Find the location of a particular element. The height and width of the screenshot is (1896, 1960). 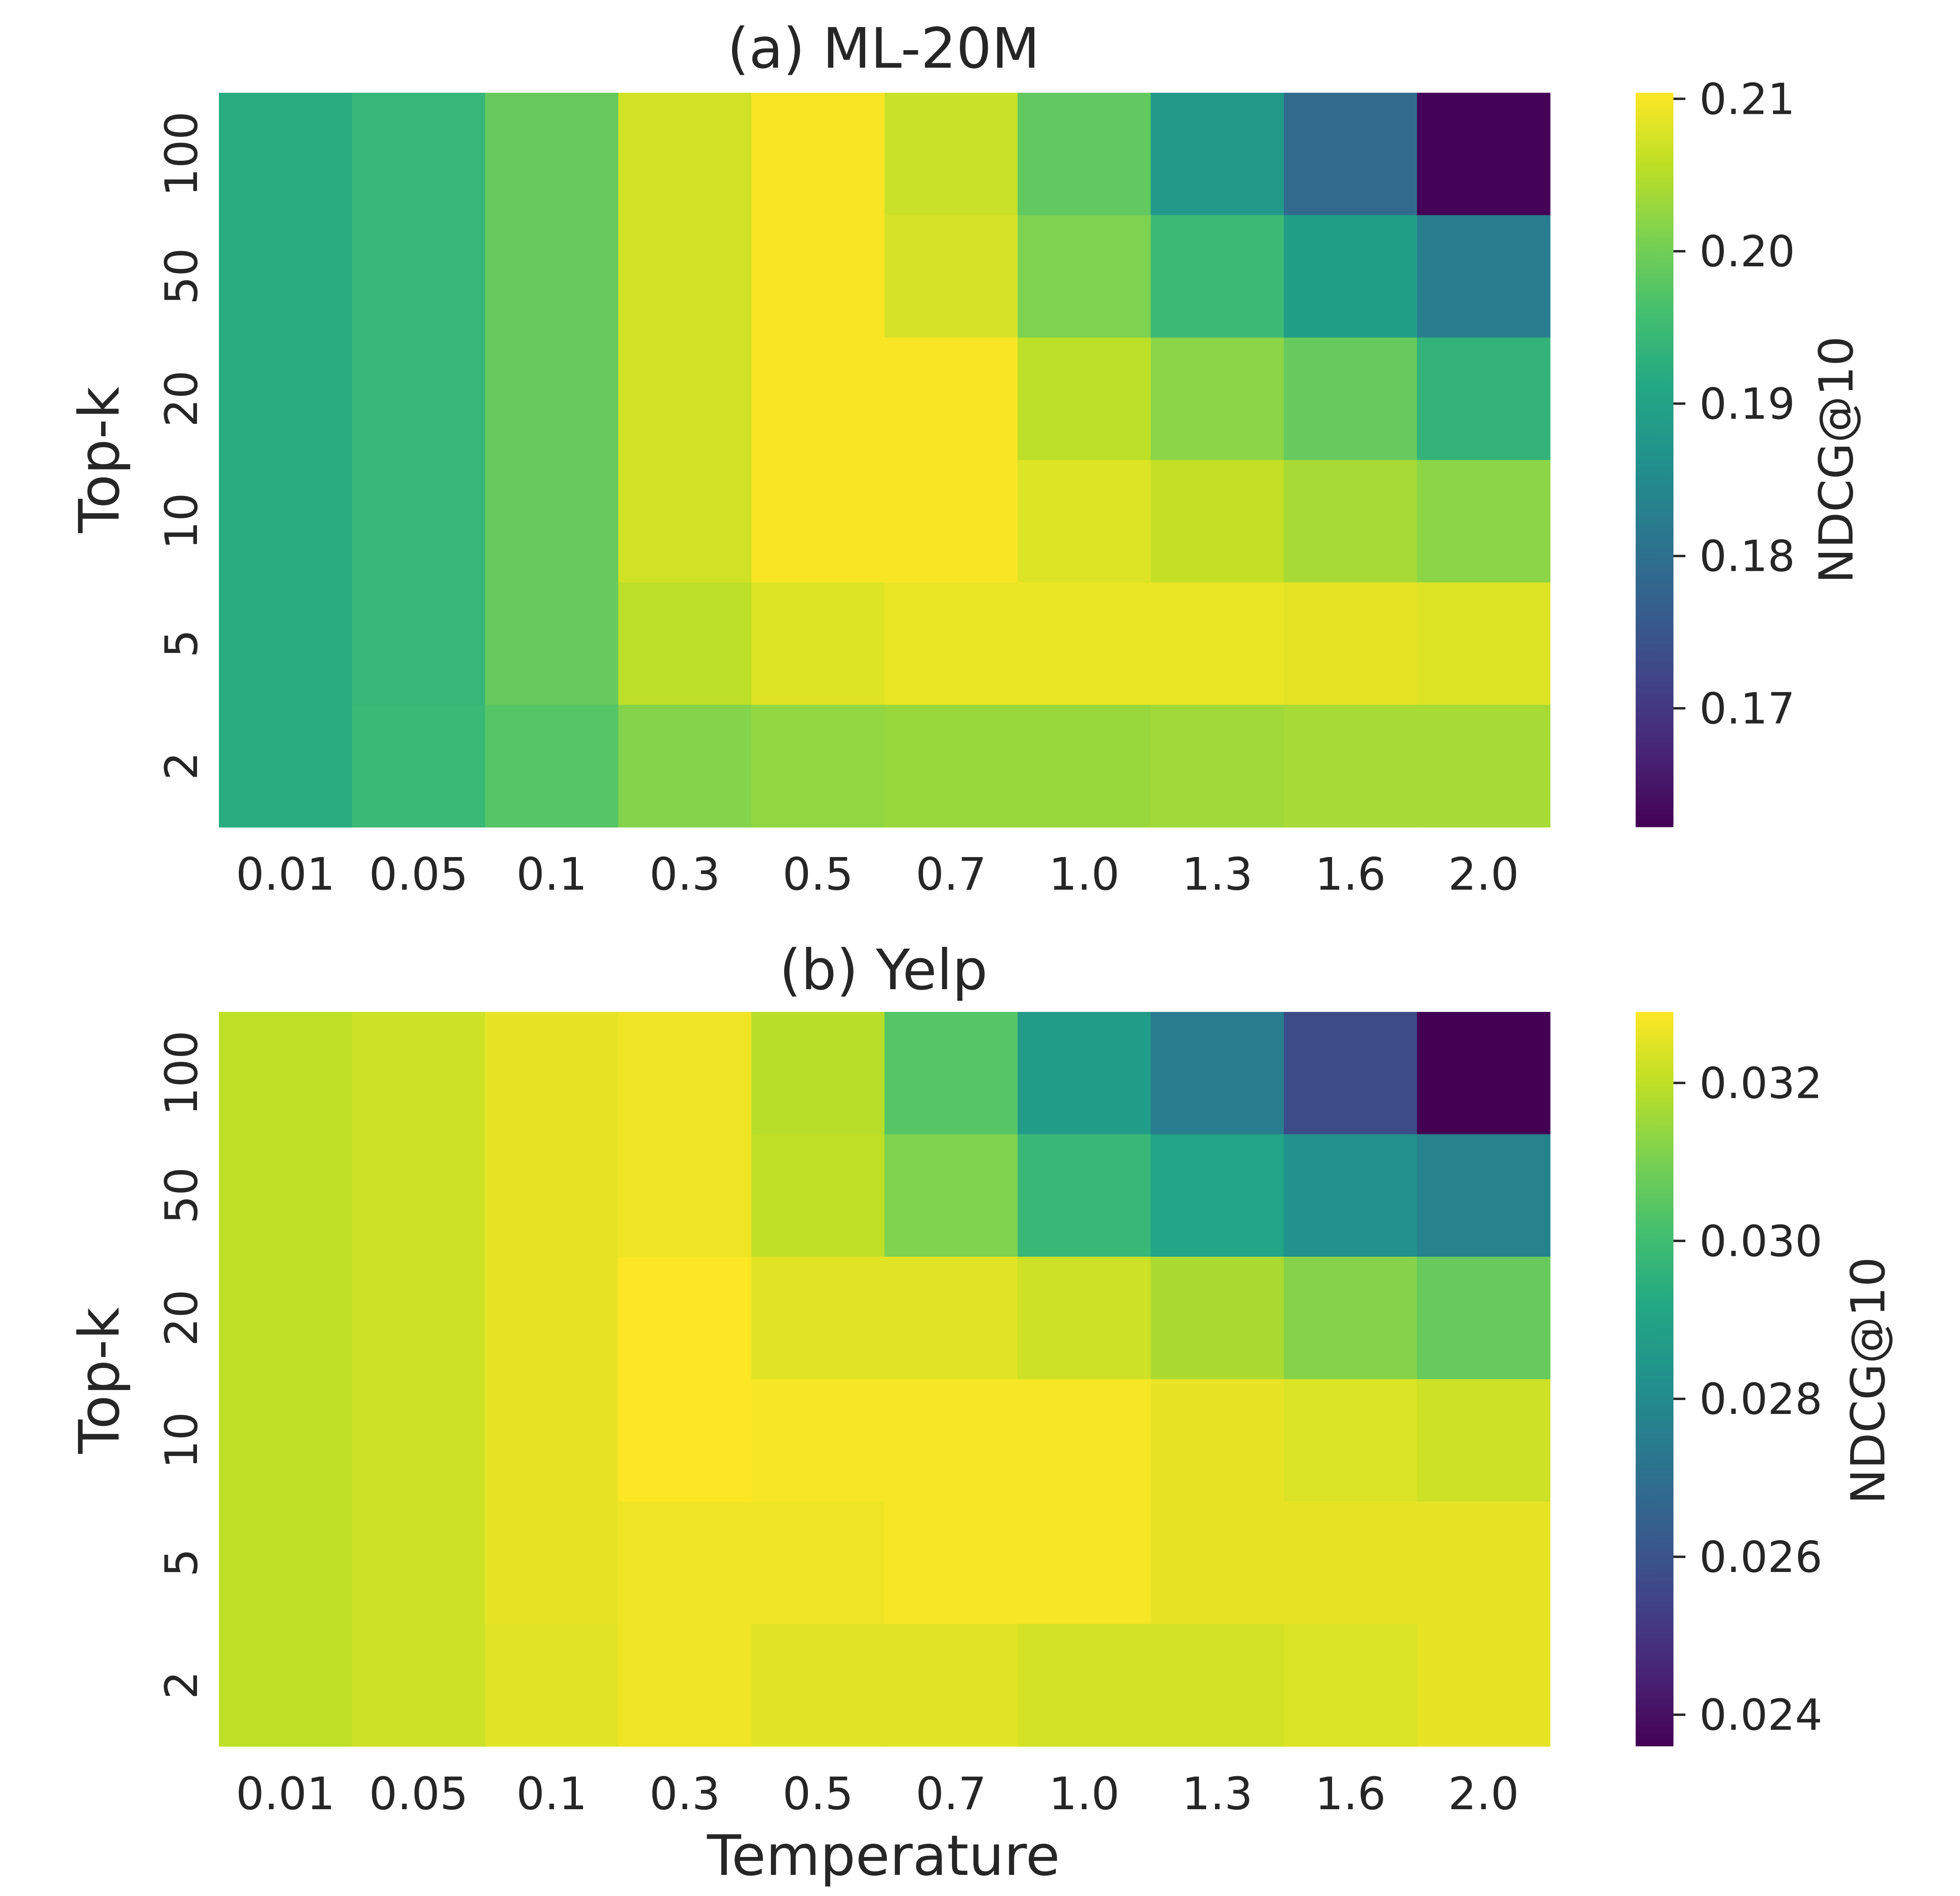

chart-title: (a) ML-20M is located at coordinates (883, 48).